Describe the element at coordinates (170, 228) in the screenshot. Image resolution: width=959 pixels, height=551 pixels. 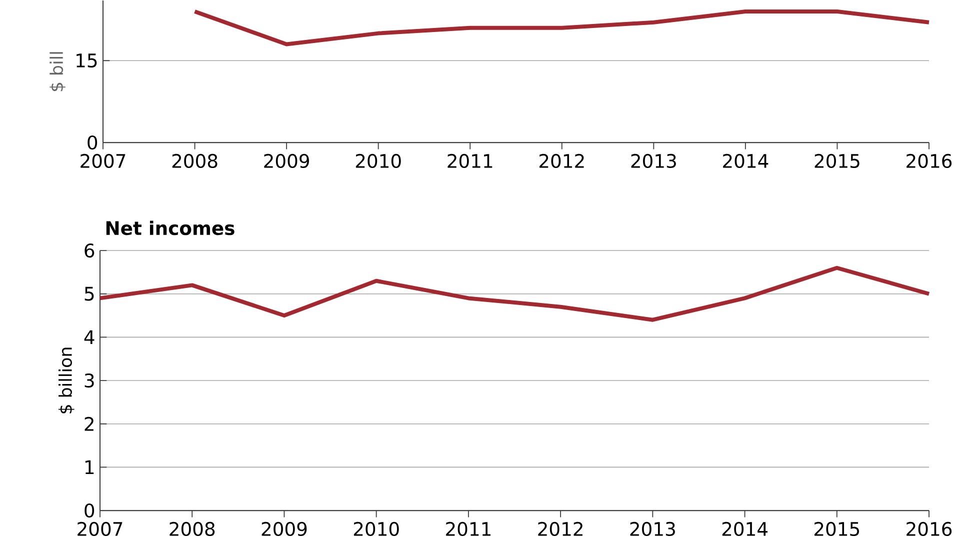
I see `chart-title: Net incomes` at that location.